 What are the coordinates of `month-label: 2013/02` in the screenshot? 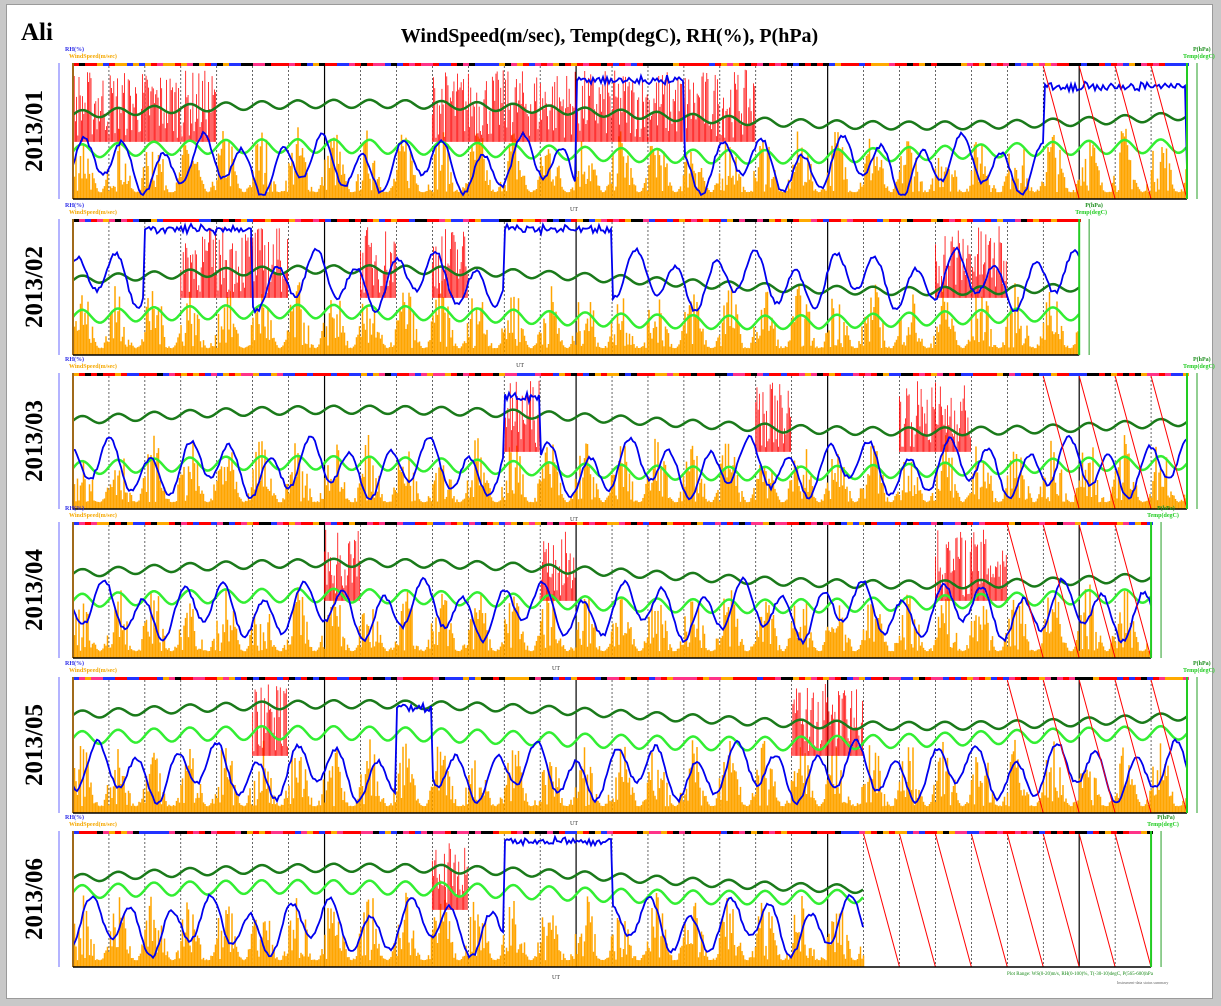 It's located at (34, 287).